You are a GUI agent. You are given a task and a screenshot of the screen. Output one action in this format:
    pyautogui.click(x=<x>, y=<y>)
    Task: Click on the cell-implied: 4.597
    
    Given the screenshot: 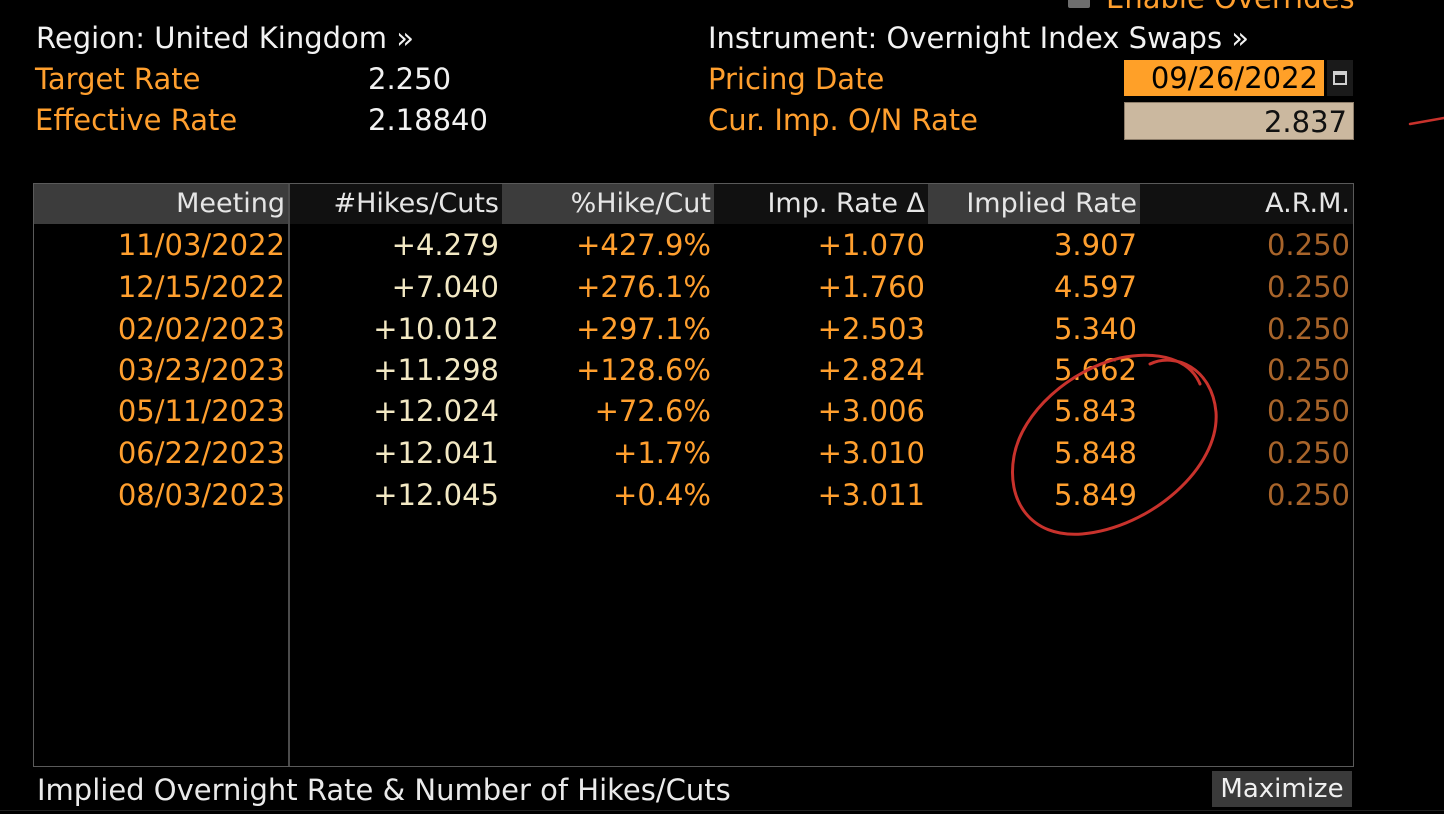 What is the action you would take?
    pyautogui.click(x=1095, y=287)
    